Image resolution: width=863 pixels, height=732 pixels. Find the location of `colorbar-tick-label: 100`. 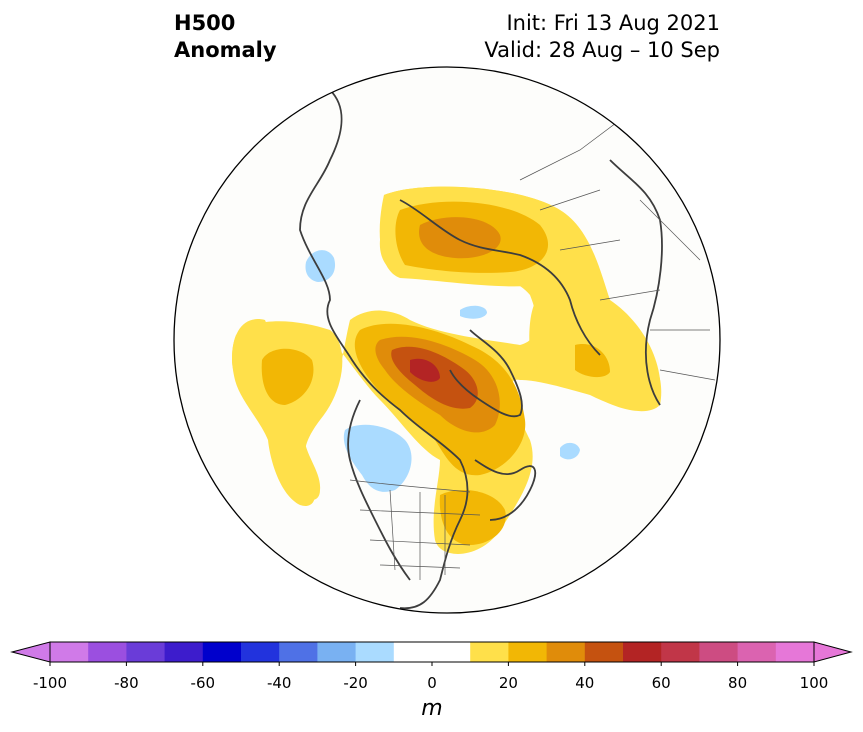

colorbar-tick-label: 100 is located at coordinates (814, 683).